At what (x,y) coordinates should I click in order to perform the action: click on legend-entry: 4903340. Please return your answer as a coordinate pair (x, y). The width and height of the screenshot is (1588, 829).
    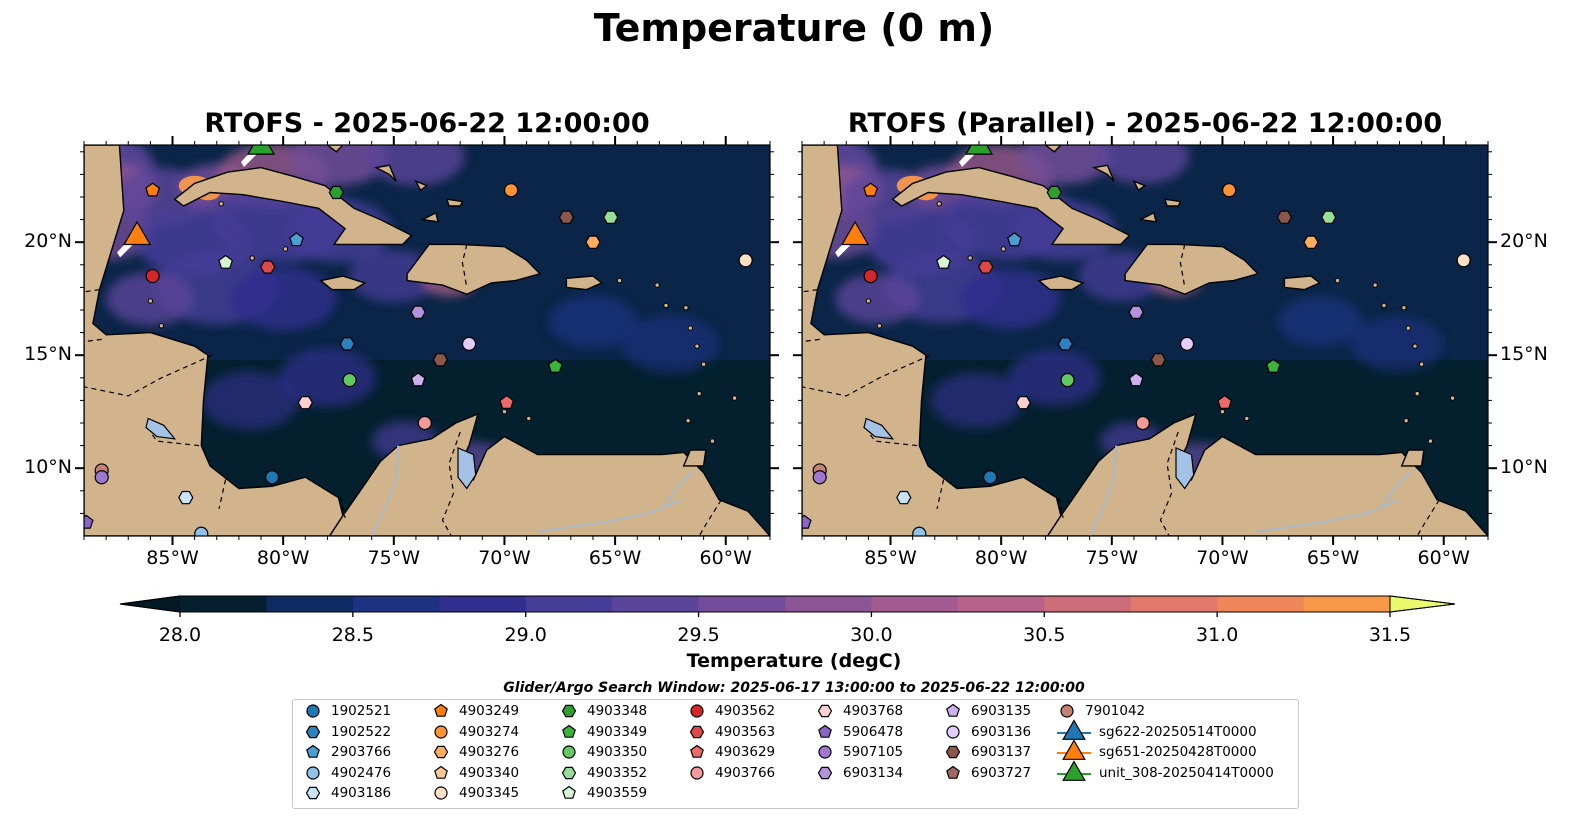
    Looking at the image, I should click on (475, 773).